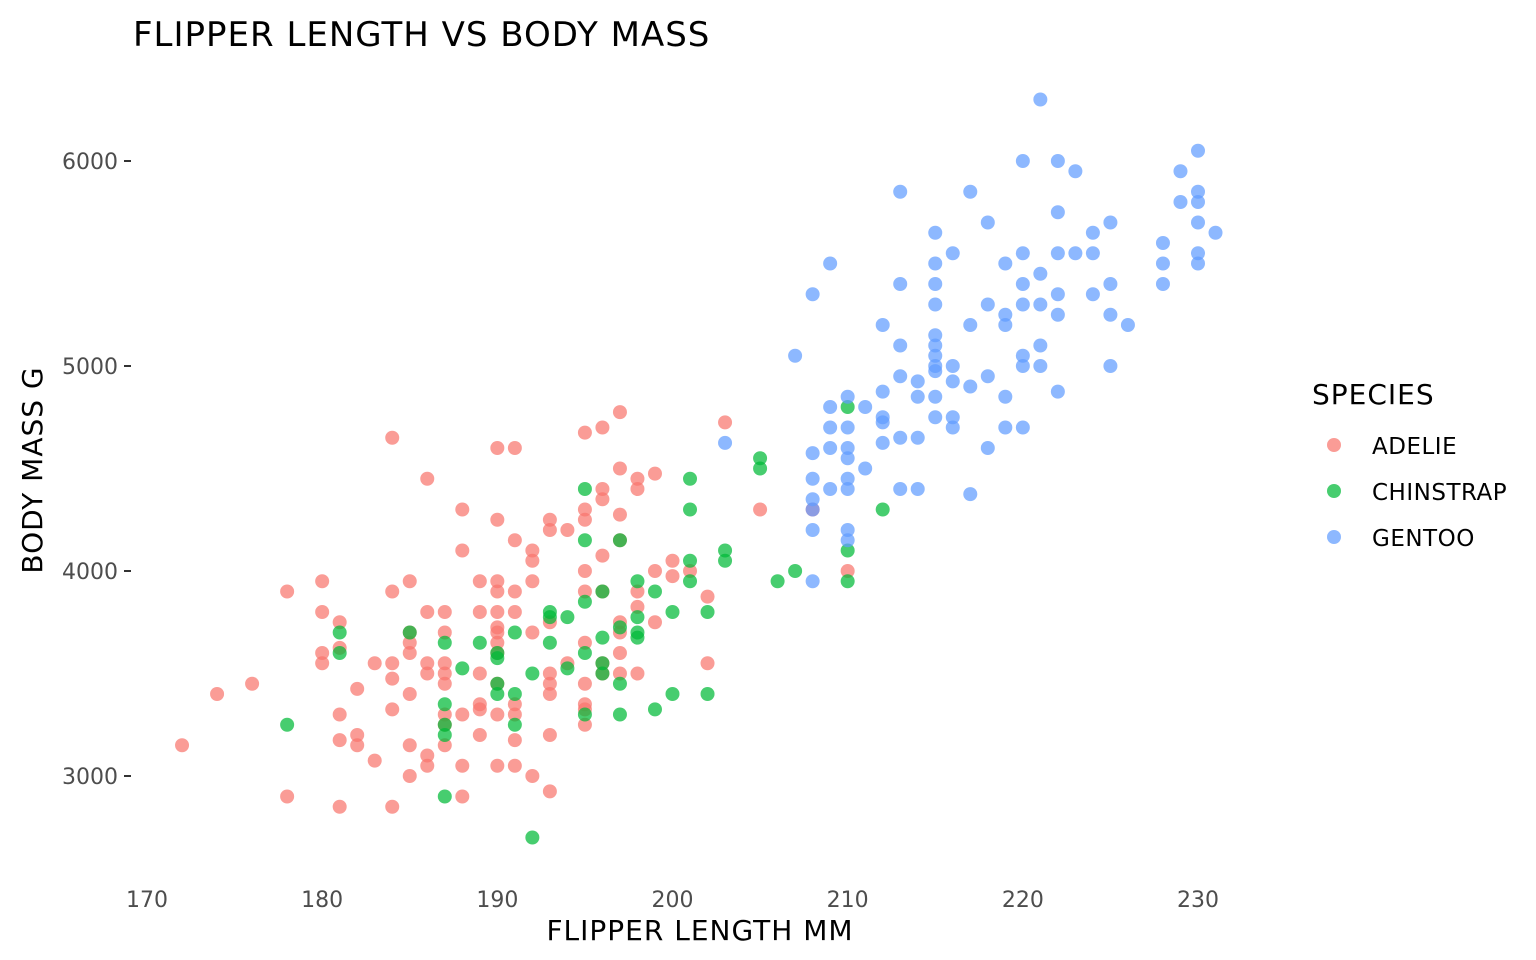 The height and width of the screenshot is (960, 1536). I want to click on y-axis-title: BODY MASS G, so click(32, 469).